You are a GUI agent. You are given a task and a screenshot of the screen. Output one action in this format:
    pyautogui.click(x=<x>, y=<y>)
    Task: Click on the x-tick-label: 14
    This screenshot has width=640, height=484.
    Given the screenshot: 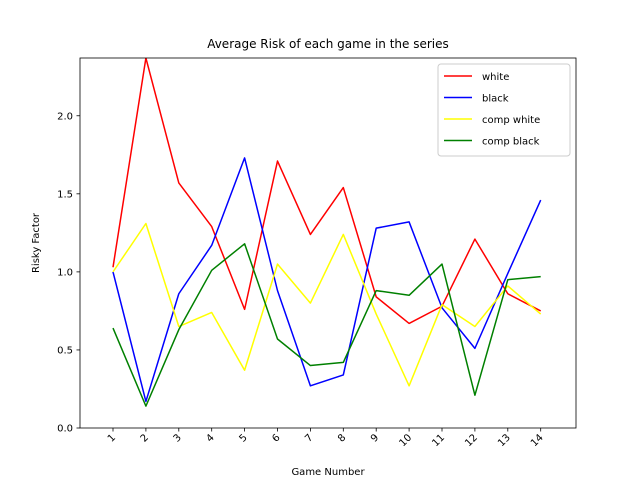 What is the action you would take?
    pyautogui.click(x=537, y=440)
    